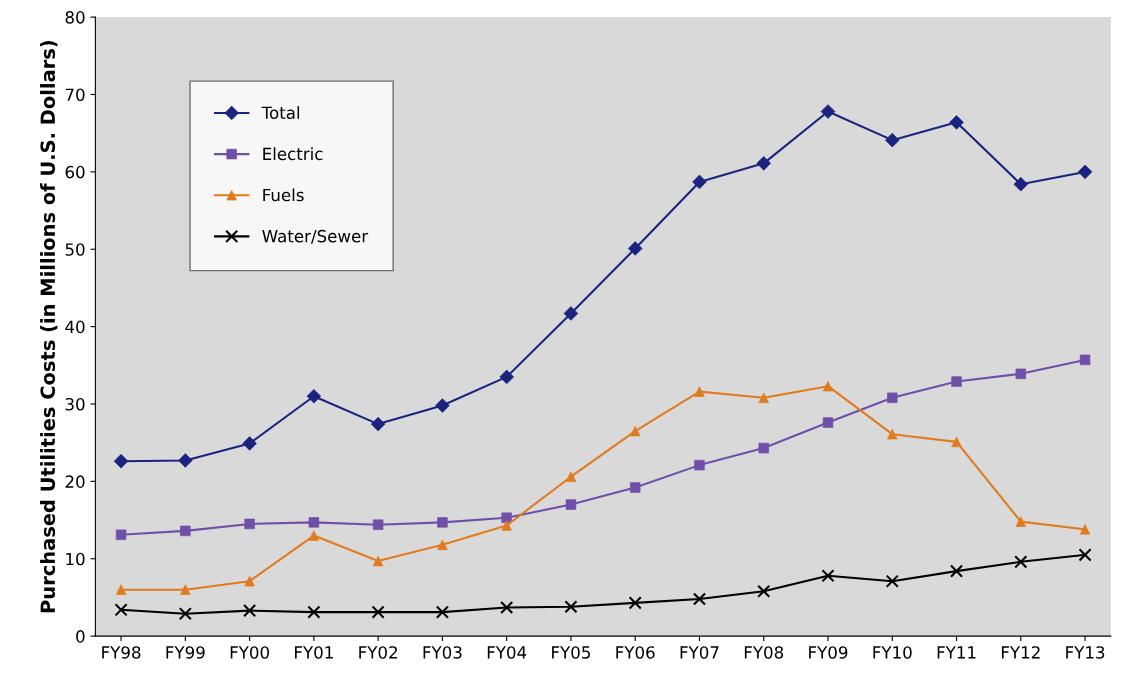 This screenshot has width=1122, height=684. Describe the element at coordinates (80, 636) in the screenshot. I see `y-tick-label: 0` at that location.